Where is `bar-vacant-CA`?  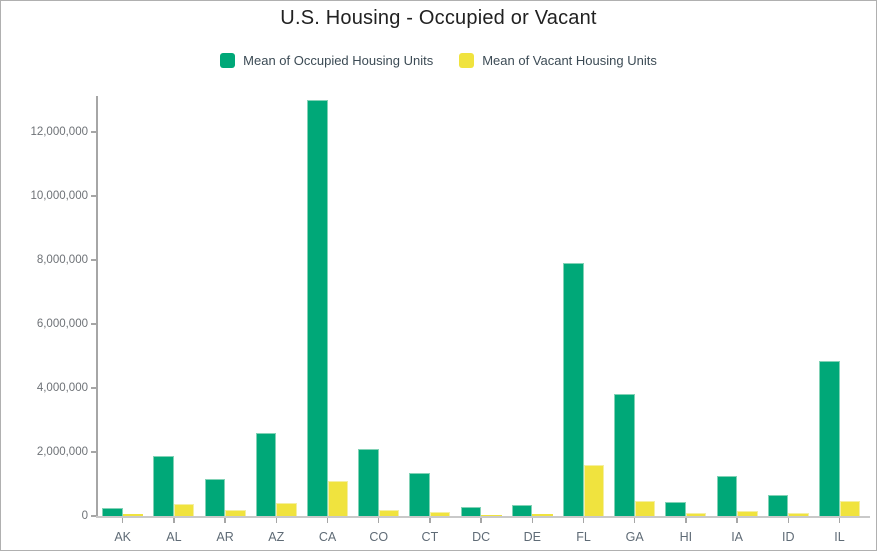
bar-vacant-CA is located at coordinates (337, 498).